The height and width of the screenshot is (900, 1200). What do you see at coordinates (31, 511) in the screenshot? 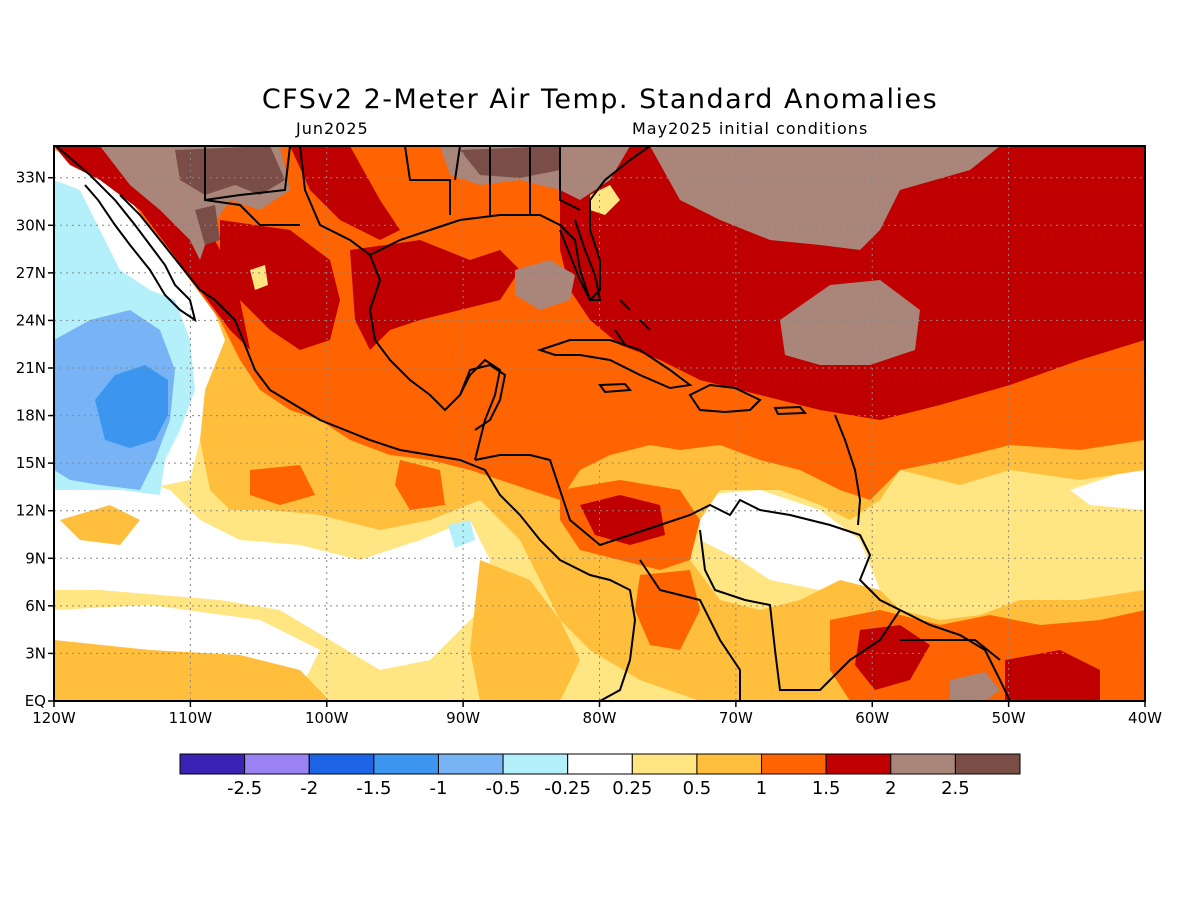
I see `lat-tick-label: 12N` at bounding box center [31, 511].